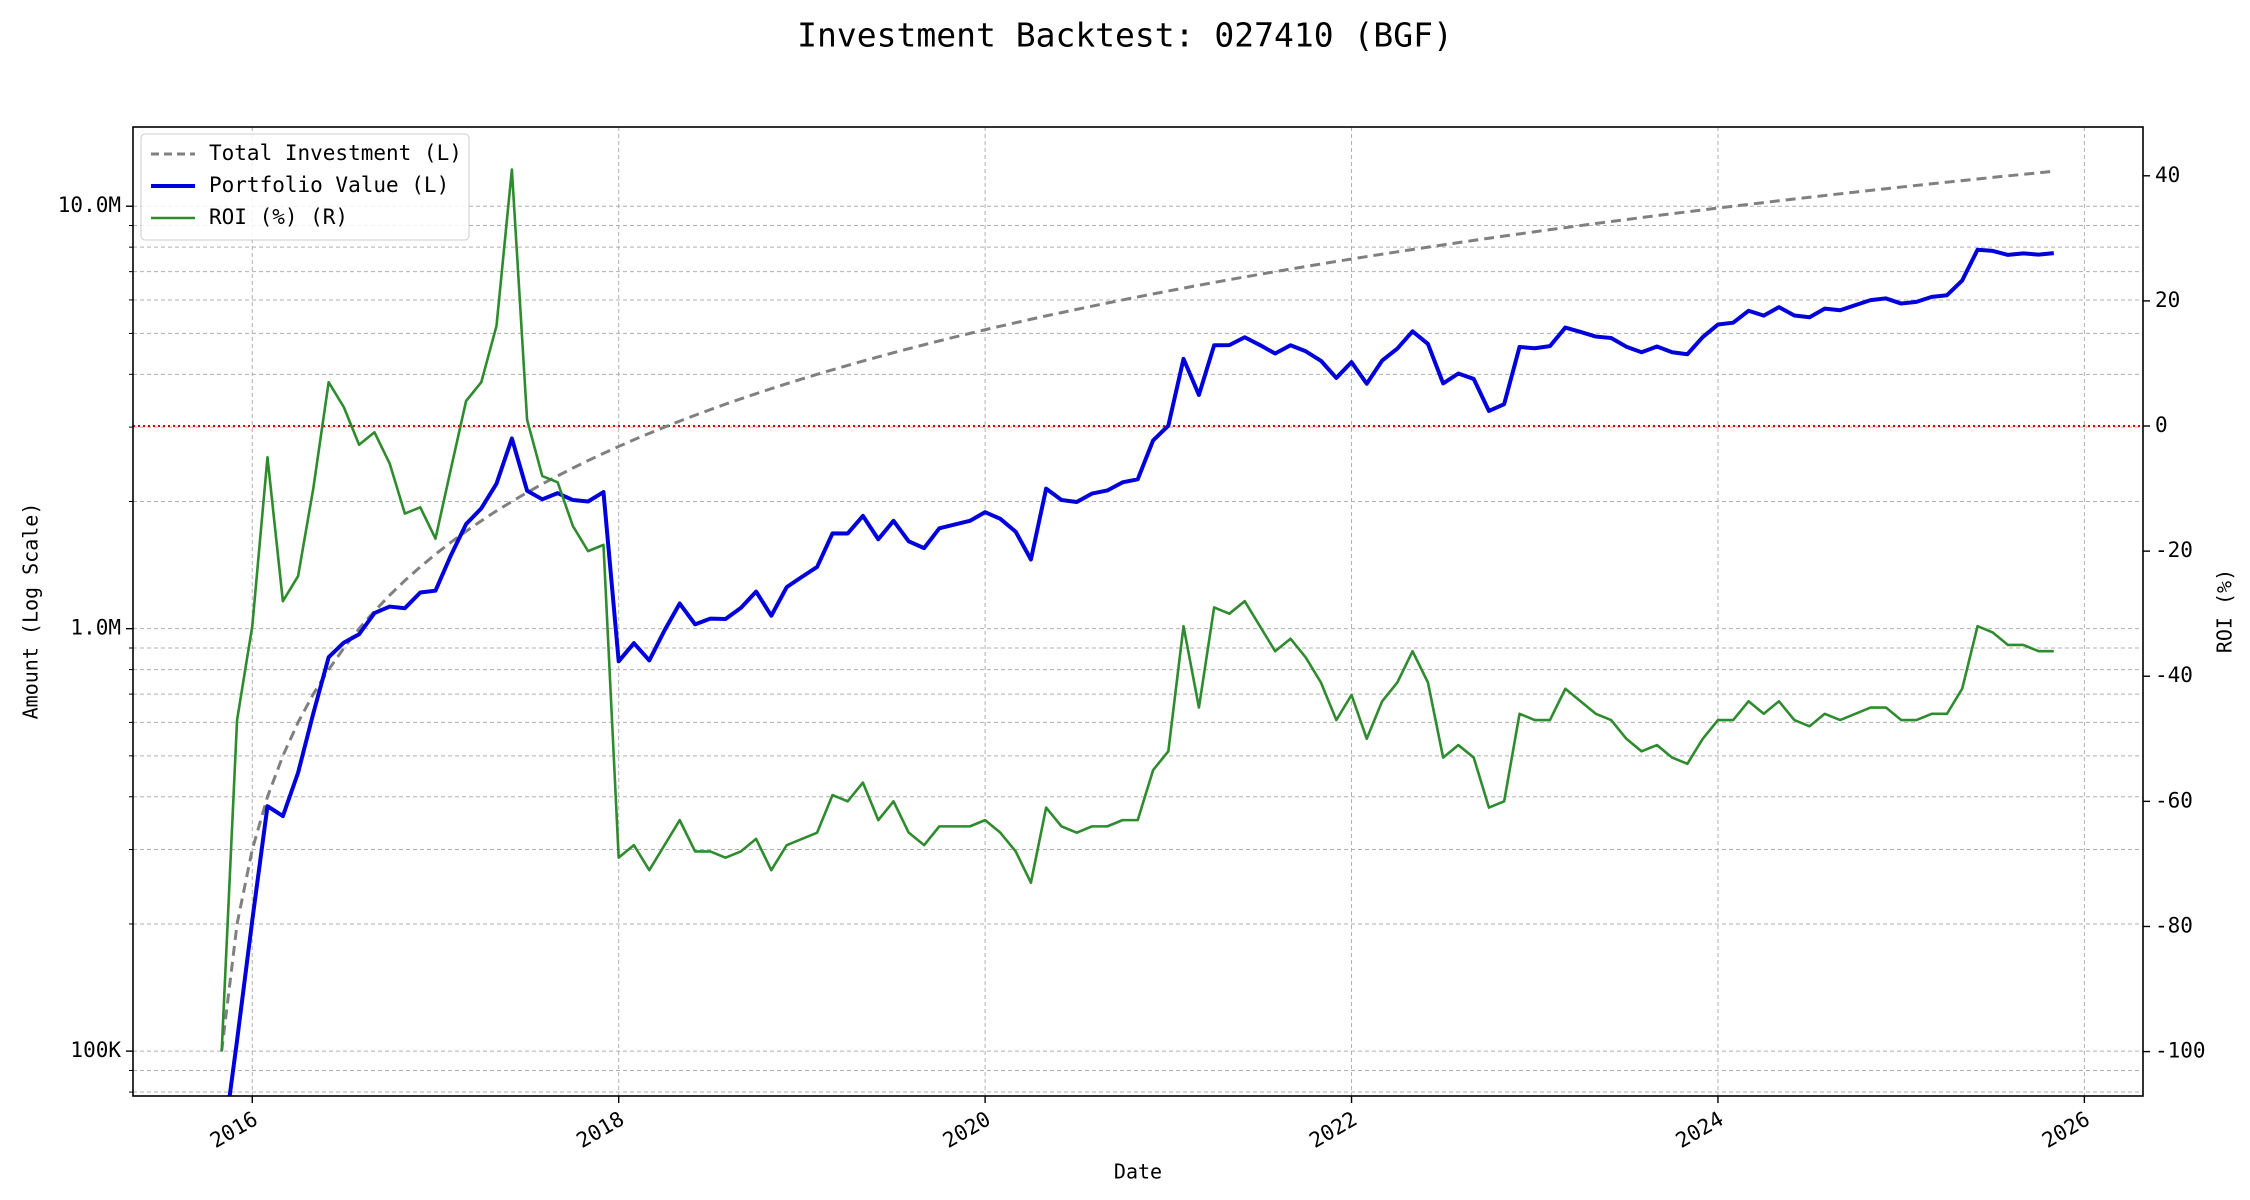  Describe the element at coordinates (967, 1130) in the screenshot. I see `x-tick-label: 2020` at that location.